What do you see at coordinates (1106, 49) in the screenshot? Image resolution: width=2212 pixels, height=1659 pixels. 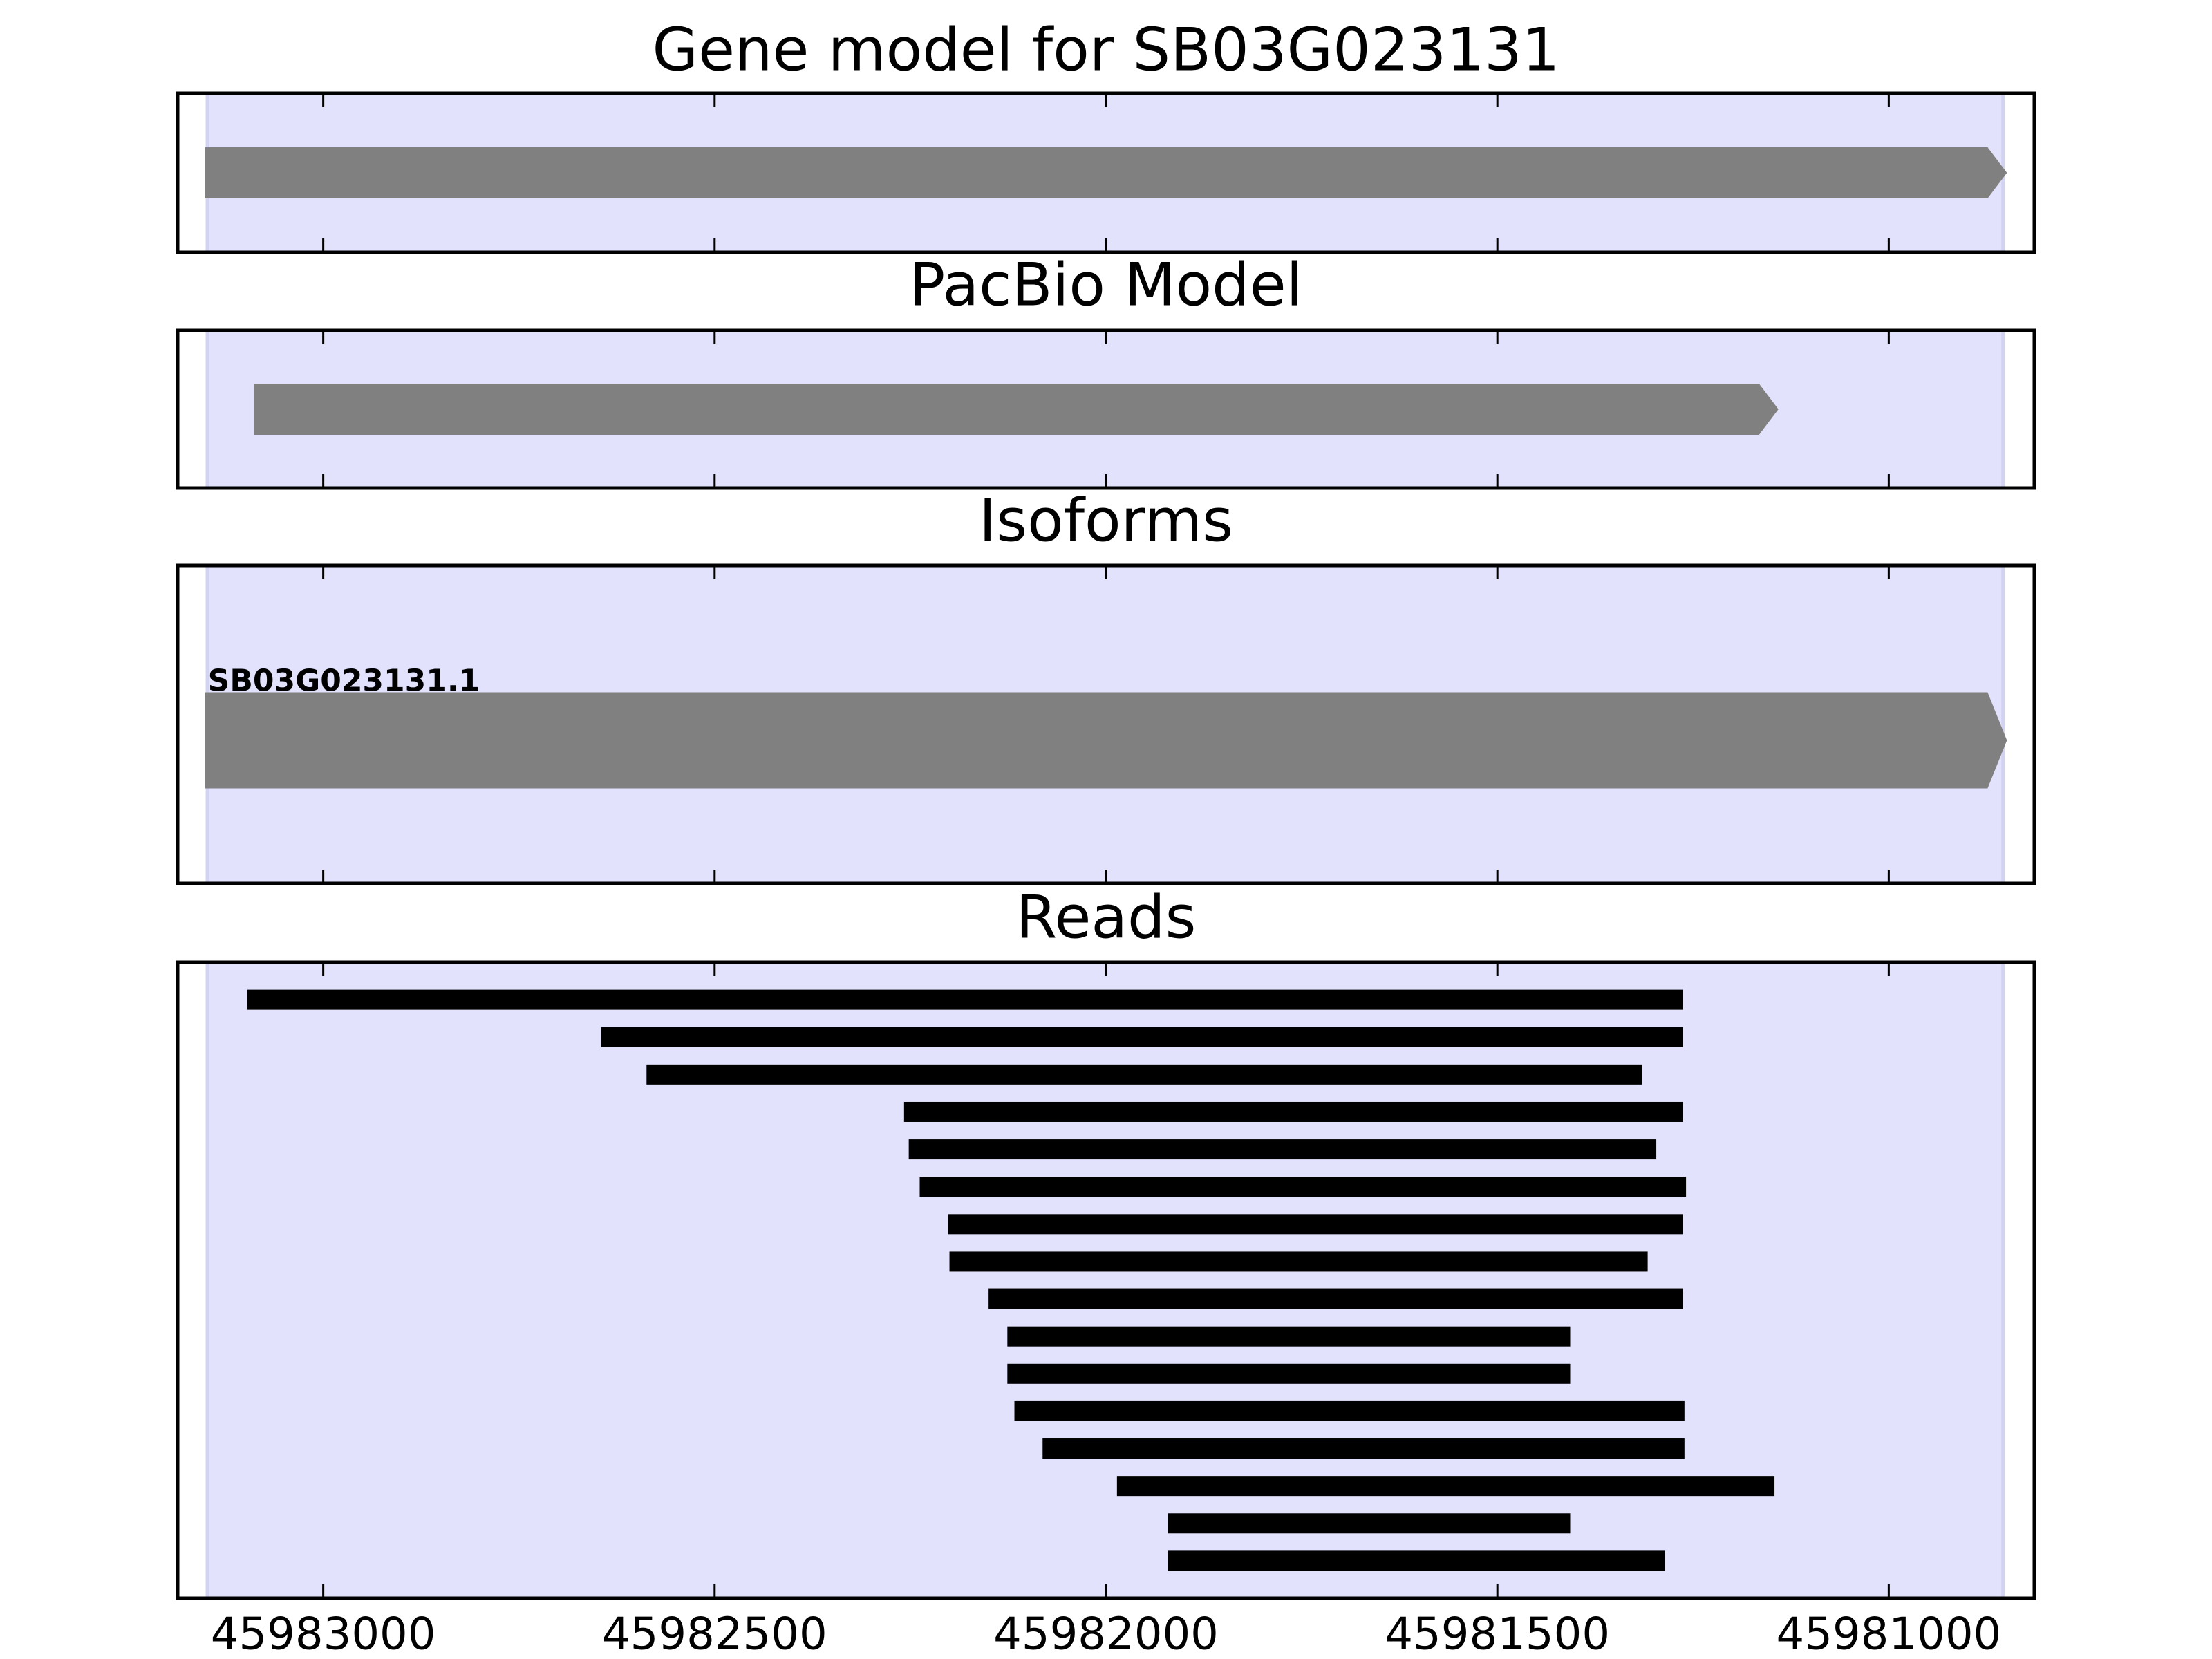 I see `panel-title: Gene model for SB03G023131` at bounding box center [1106, 49].